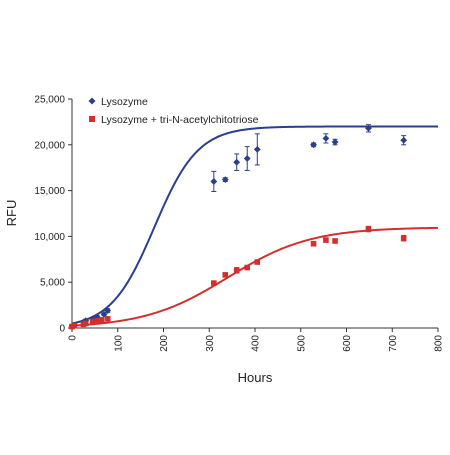 The height and width of the screenshot is (455, 450). Describe the element at coordinates (11, 213) in the screenshot. I see `y-axis-title: RFU` at that location.